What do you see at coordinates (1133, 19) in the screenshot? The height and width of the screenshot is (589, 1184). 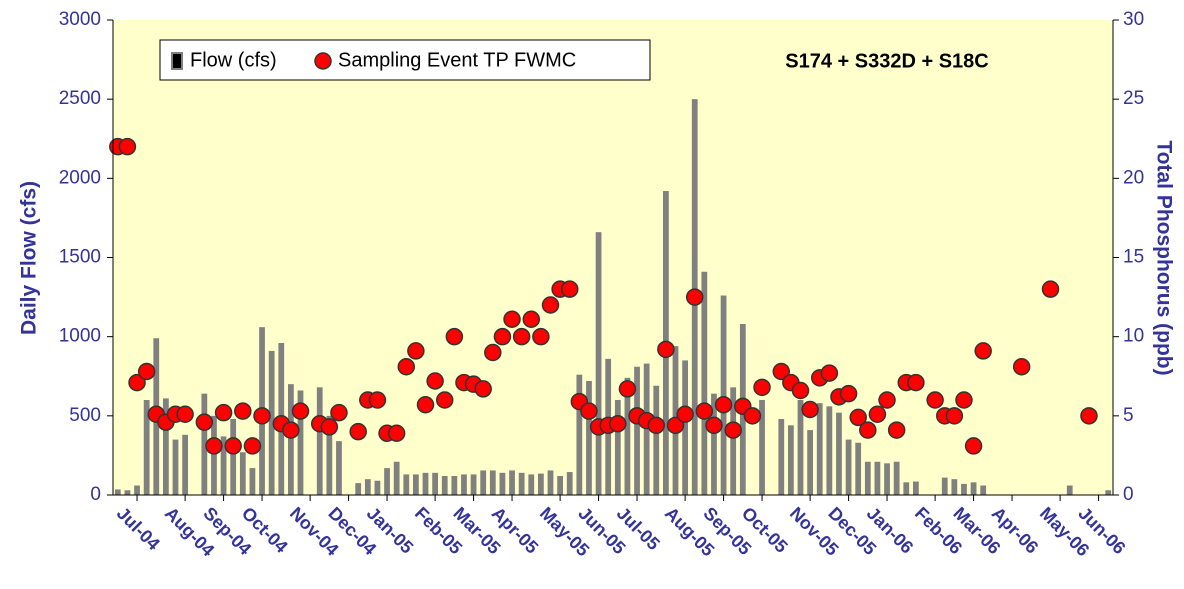 I see `y2-tick-label: 30` at bounding box center [1133, 19].